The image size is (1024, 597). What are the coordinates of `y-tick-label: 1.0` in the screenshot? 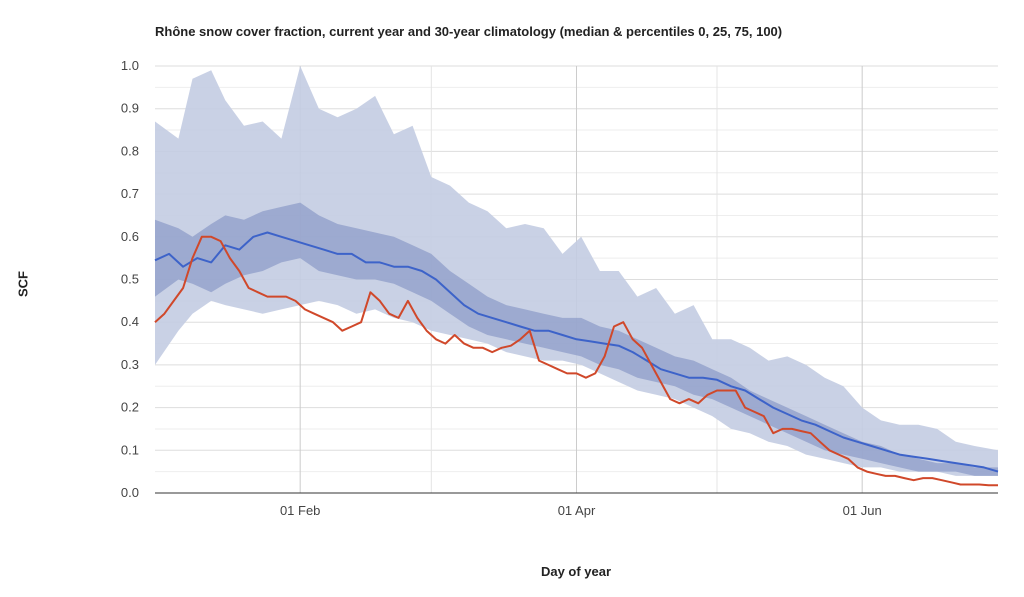 It's located at (130, 65).